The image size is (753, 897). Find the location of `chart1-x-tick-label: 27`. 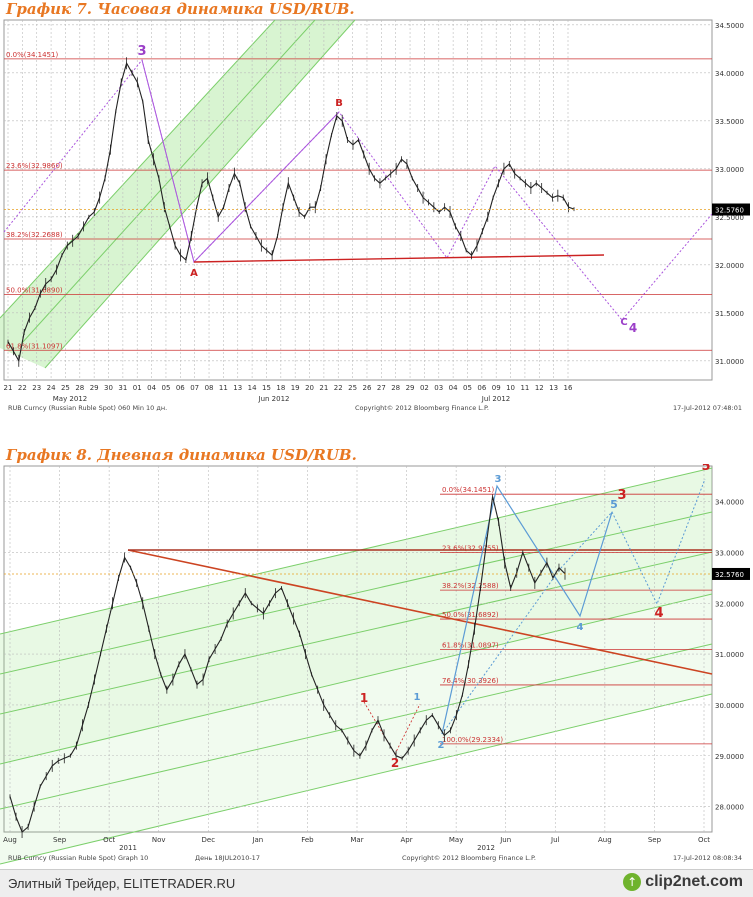

chart1-x-tick-label: 27 is located at coordinates (381, 388).